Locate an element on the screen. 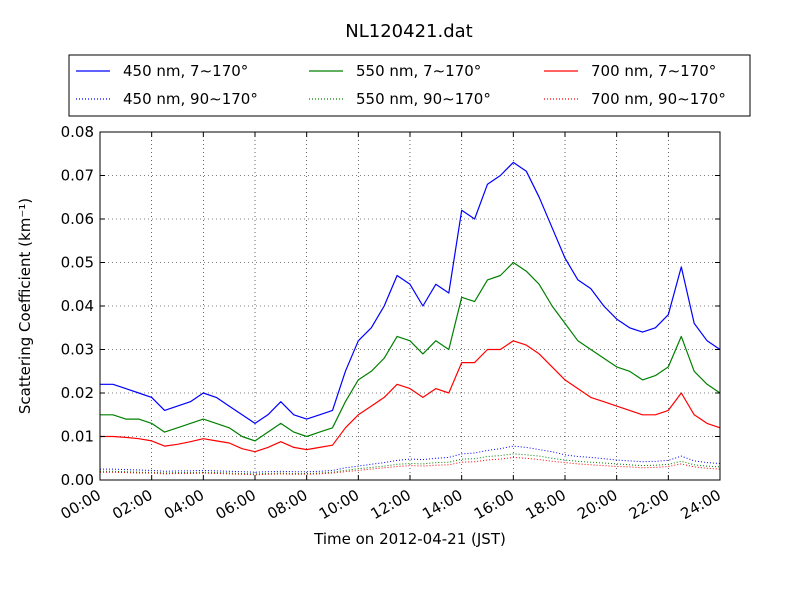 The width and height of the screenshot is (800, 600). y-tick-label: 0.08 is located at coordinates (77, 132).